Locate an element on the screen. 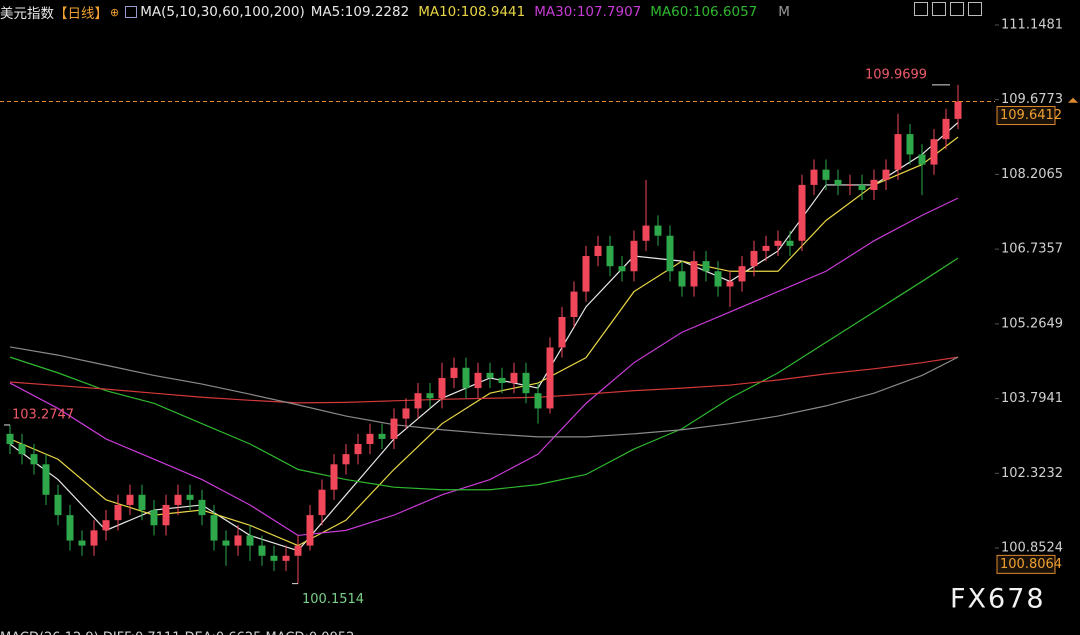 Image resolution: width=1080 pixels, height=635 pixels. y-tick-label: 103.7941 is located at coordinates (1032, 398).